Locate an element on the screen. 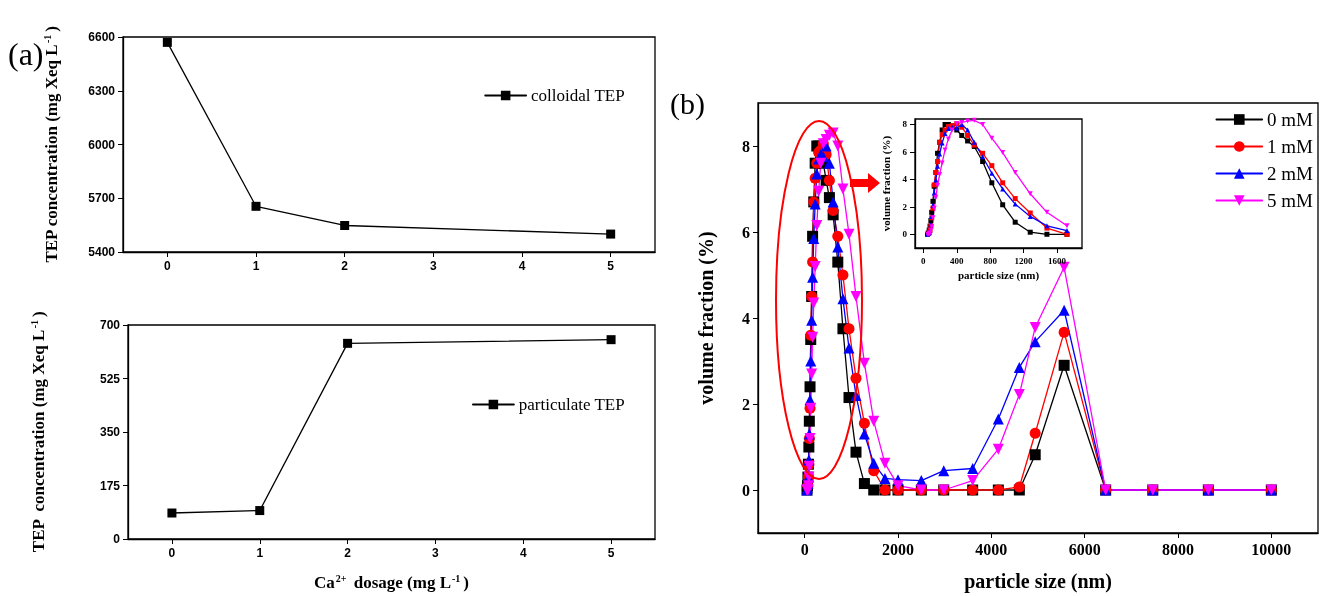 Image resolution: width=1323 pixels, height=596 pixels. x-tick-label: 2000 is located at coordinates (898, 549).